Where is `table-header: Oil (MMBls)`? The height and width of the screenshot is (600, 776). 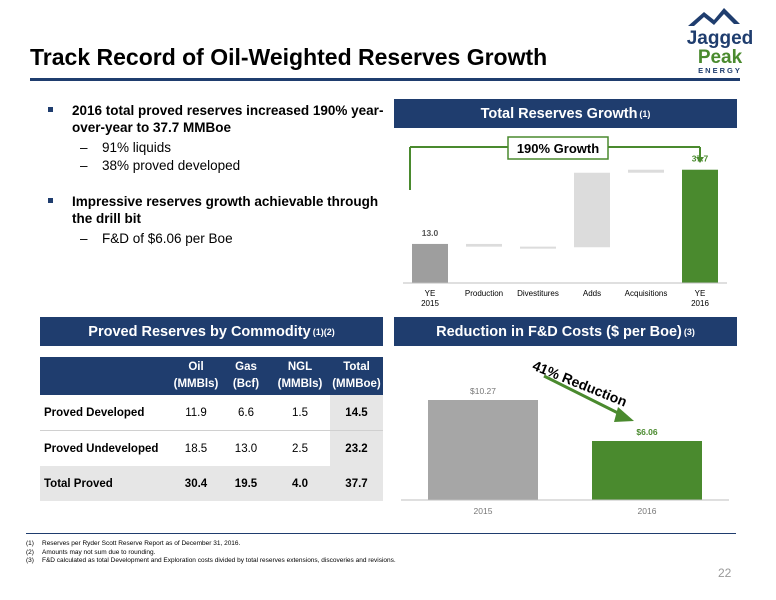 table-header: Oil (MMBls) is located at coordinates (196, 376).